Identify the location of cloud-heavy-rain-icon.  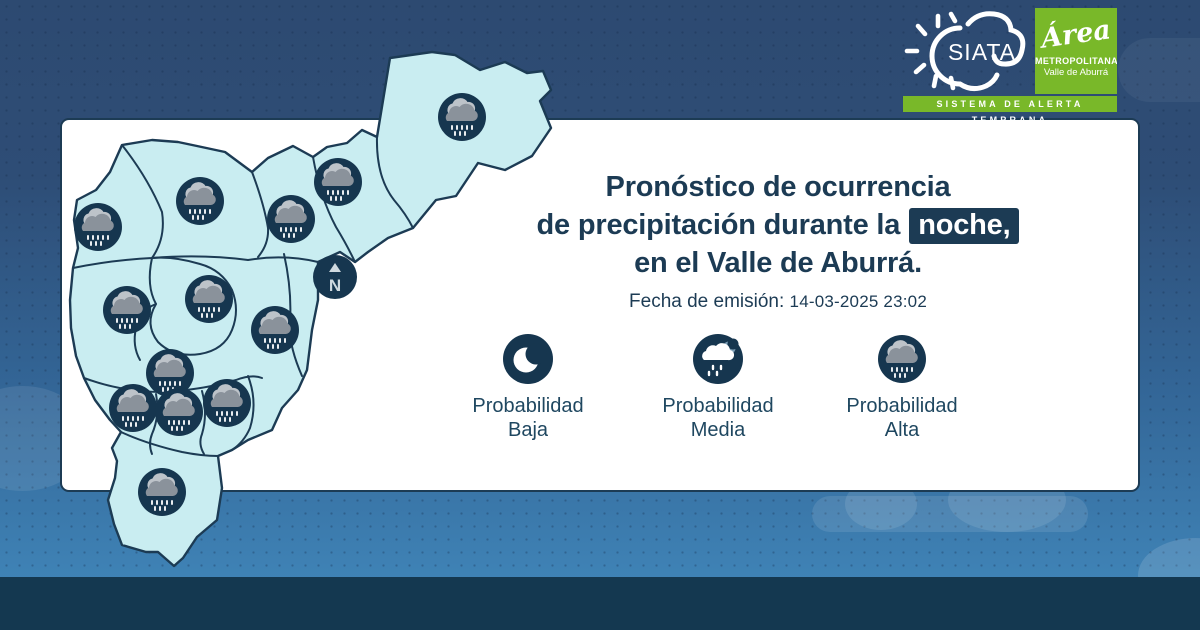
(902, 359).